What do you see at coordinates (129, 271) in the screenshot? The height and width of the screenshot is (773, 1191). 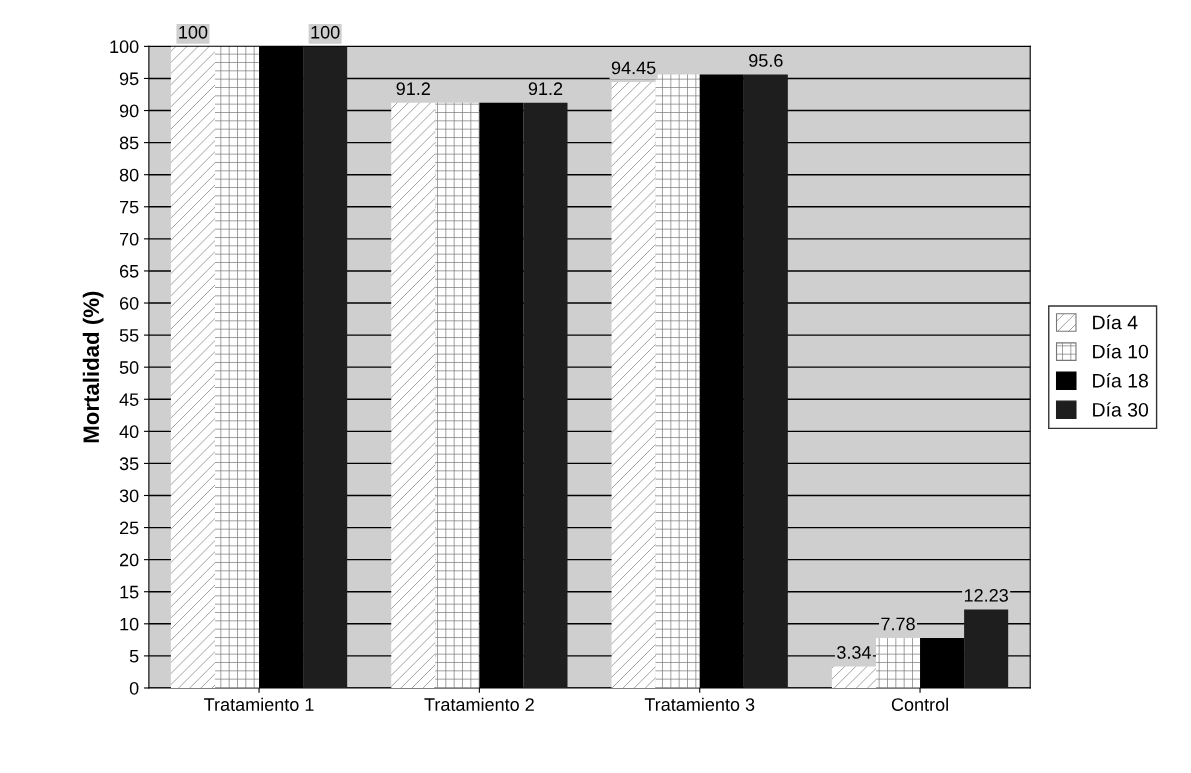 I see `y-tick-label: 65` at bounding box center [129, 271].